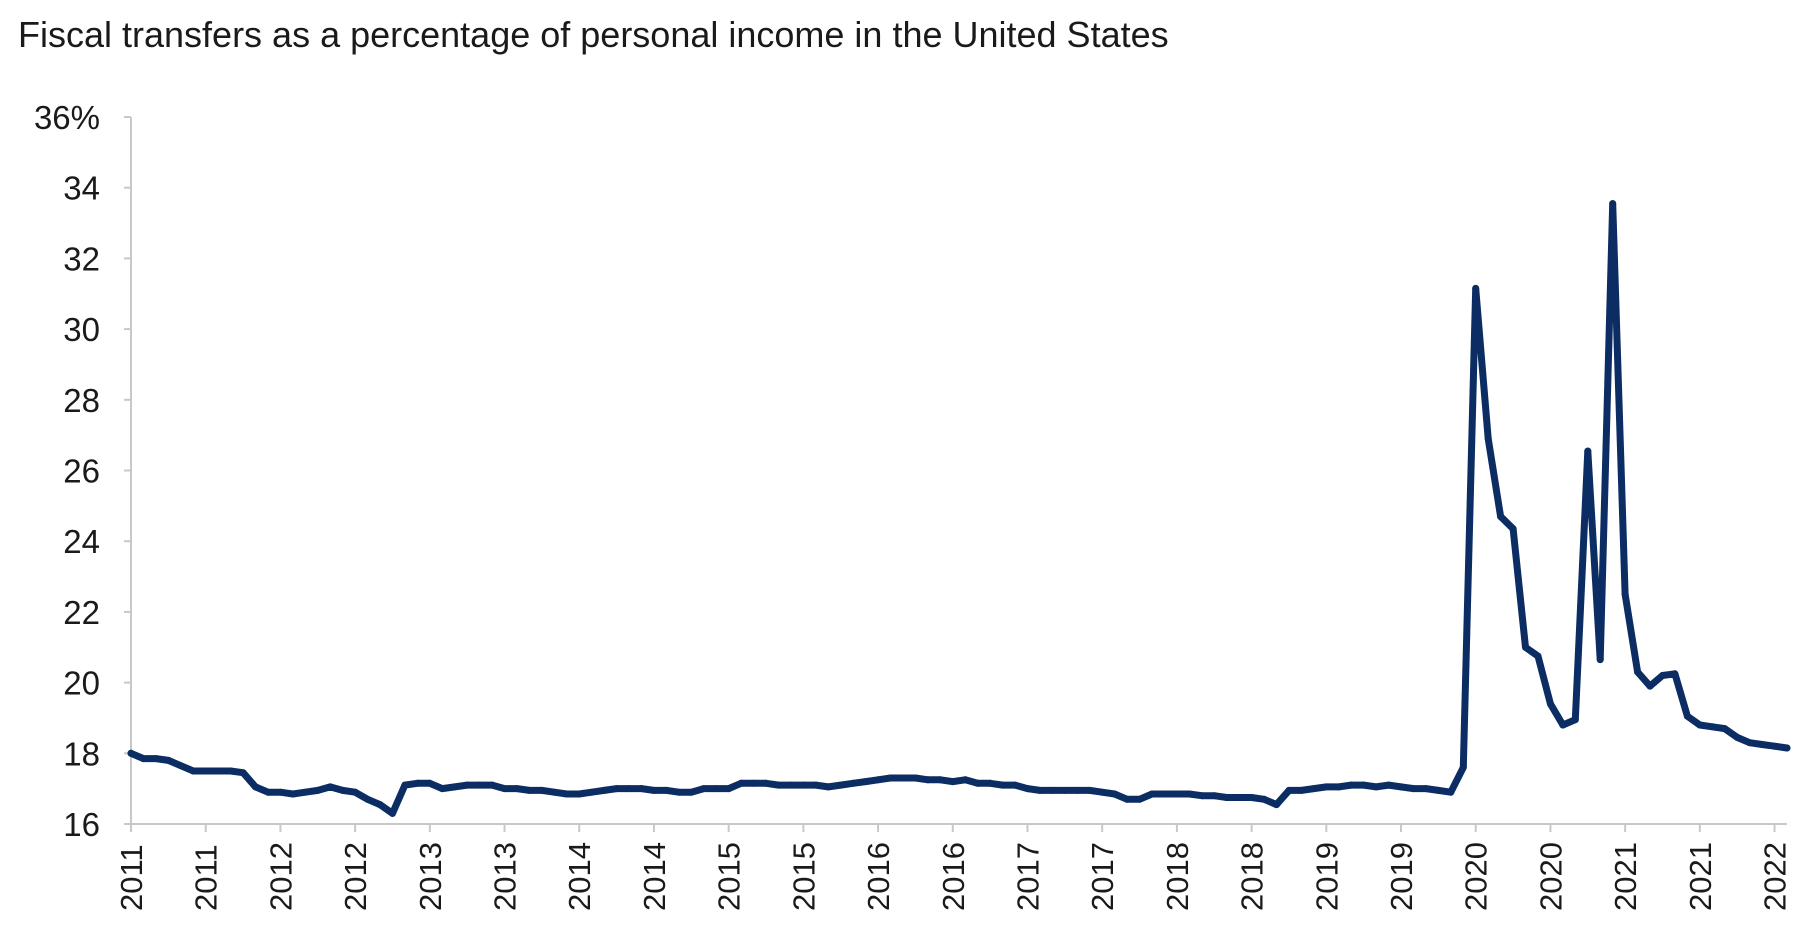 Image resolution: width=1800 pixels, height=948 pixels. Describe the element at coordinates (81, 612) in the screenshot. I see `y-tick-label: 22` at that location.